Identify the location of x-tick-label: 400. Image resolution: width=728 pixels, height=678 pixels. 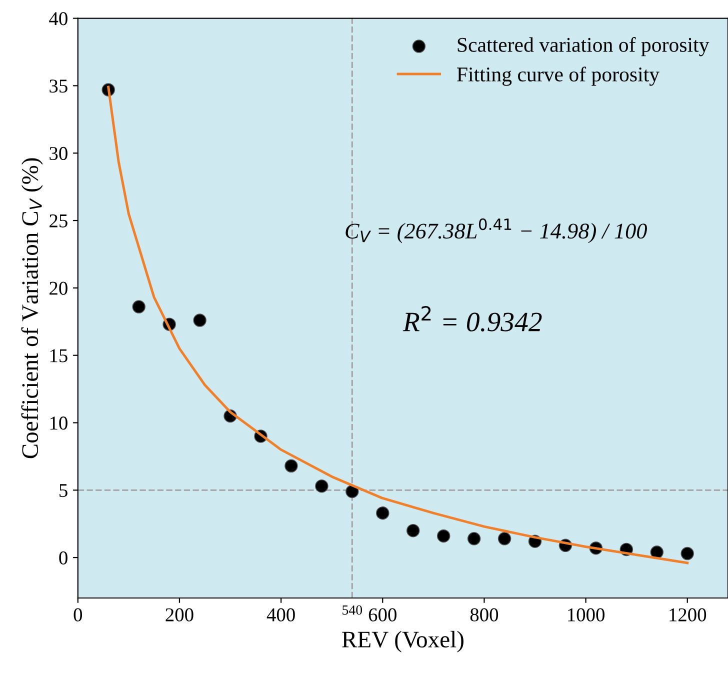
(280, 615).